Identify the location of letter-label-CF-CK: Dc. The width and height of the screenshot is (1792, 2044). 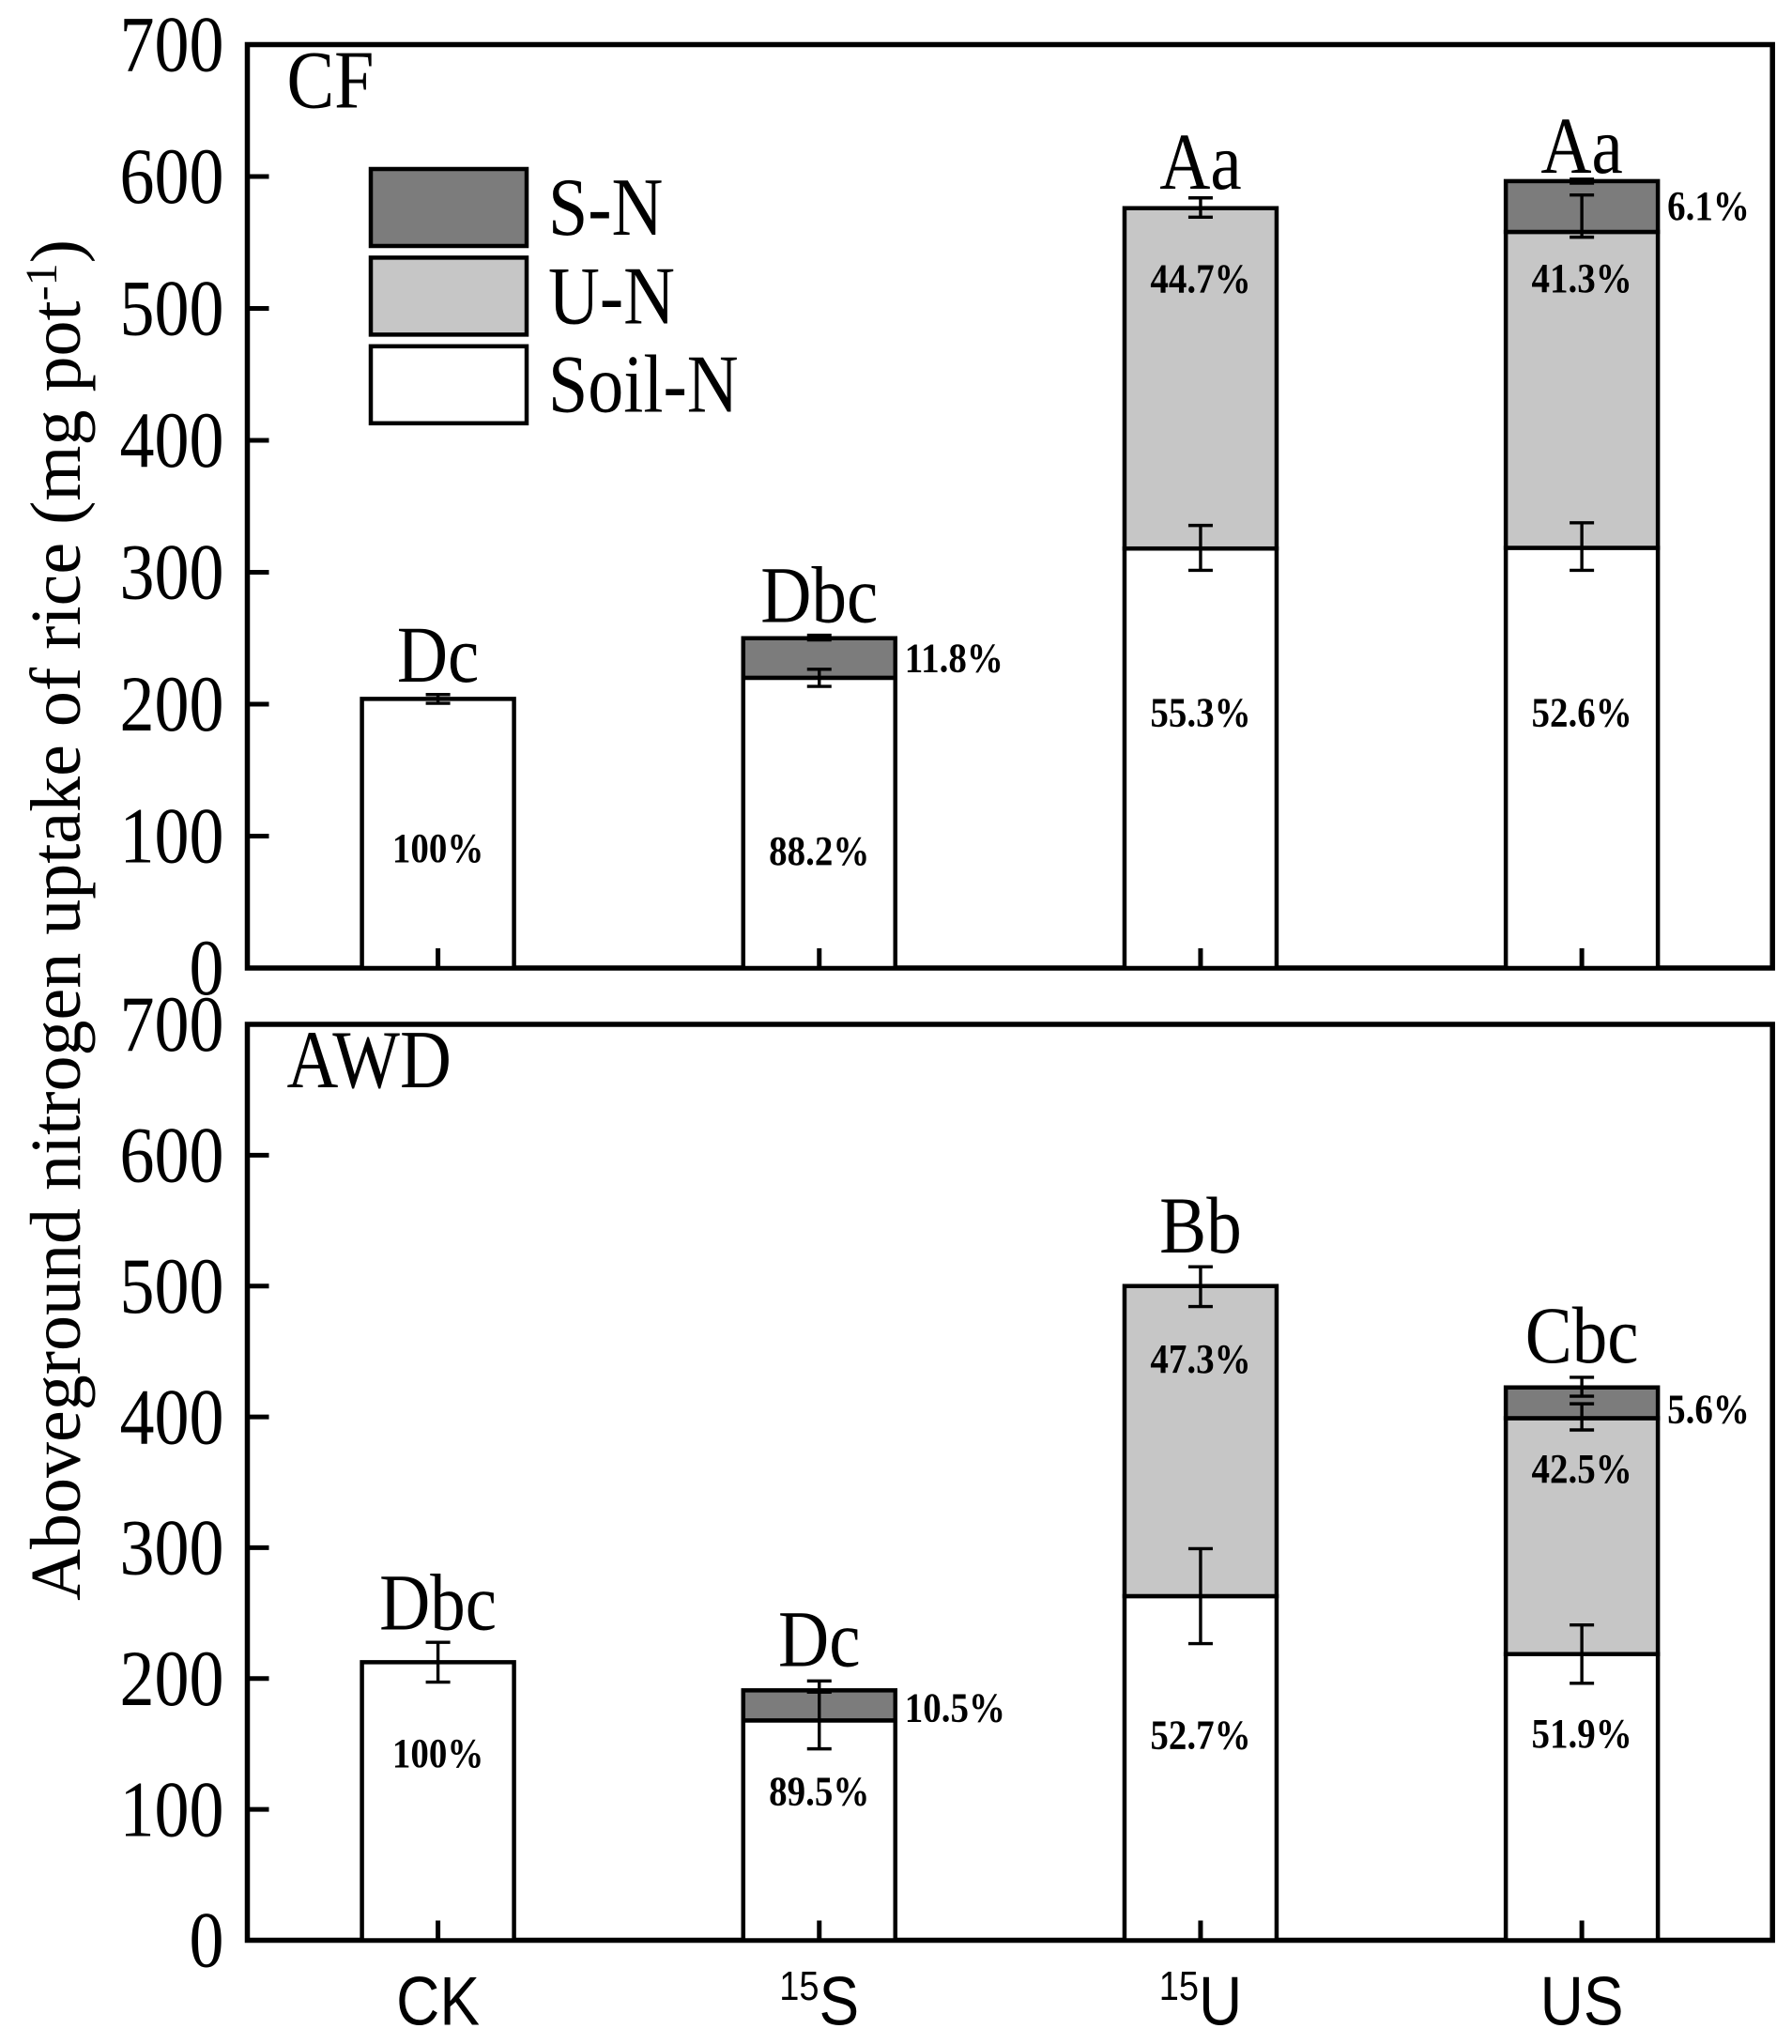
(438, 654).